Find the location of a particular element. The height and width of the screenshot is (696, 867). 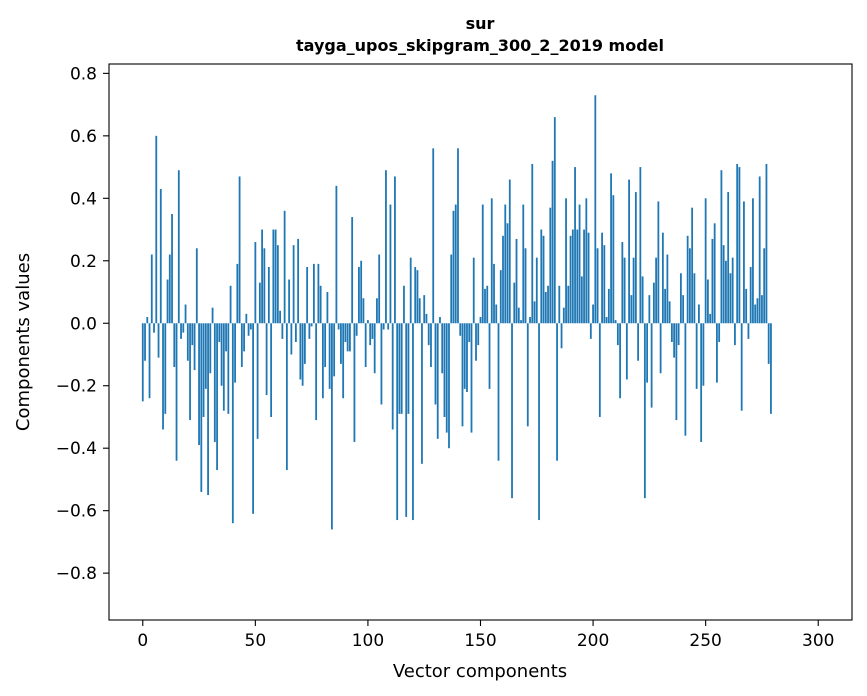

y-tick-label: −0.2 is located at coordinates (76, 387).